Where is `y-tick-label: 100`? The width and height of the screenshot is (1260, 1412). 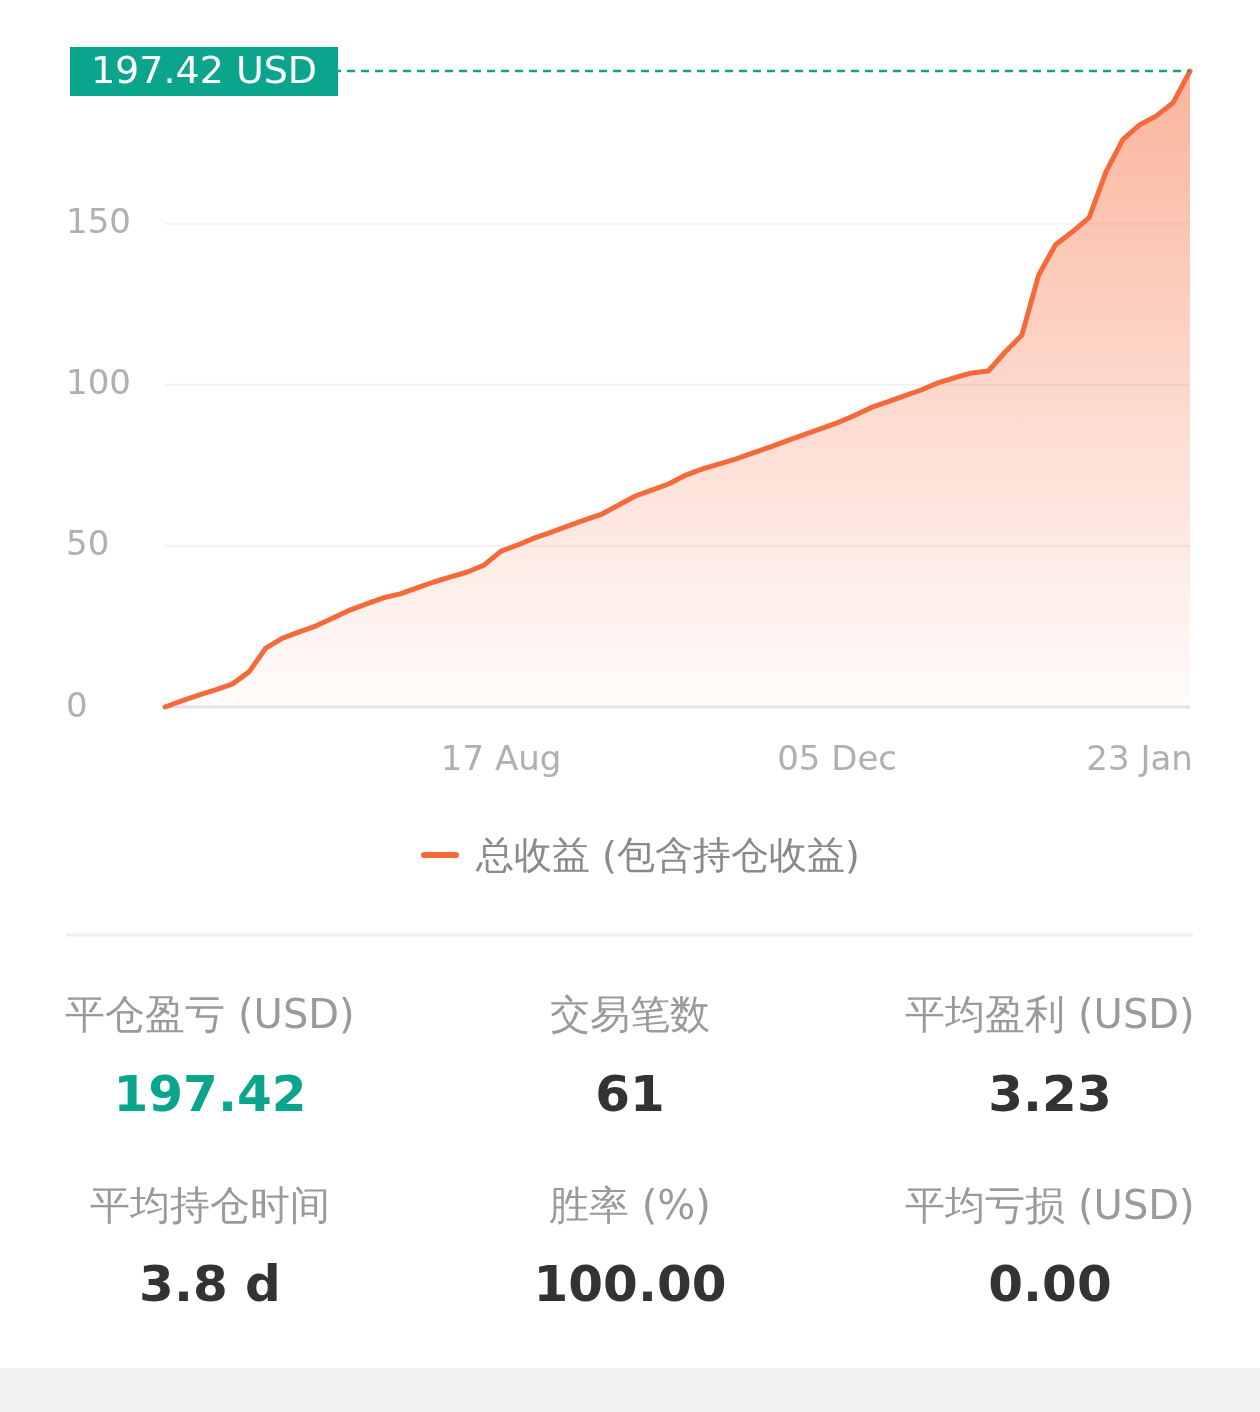
y-tick-label: 100 is located at coordinates (98, 382).